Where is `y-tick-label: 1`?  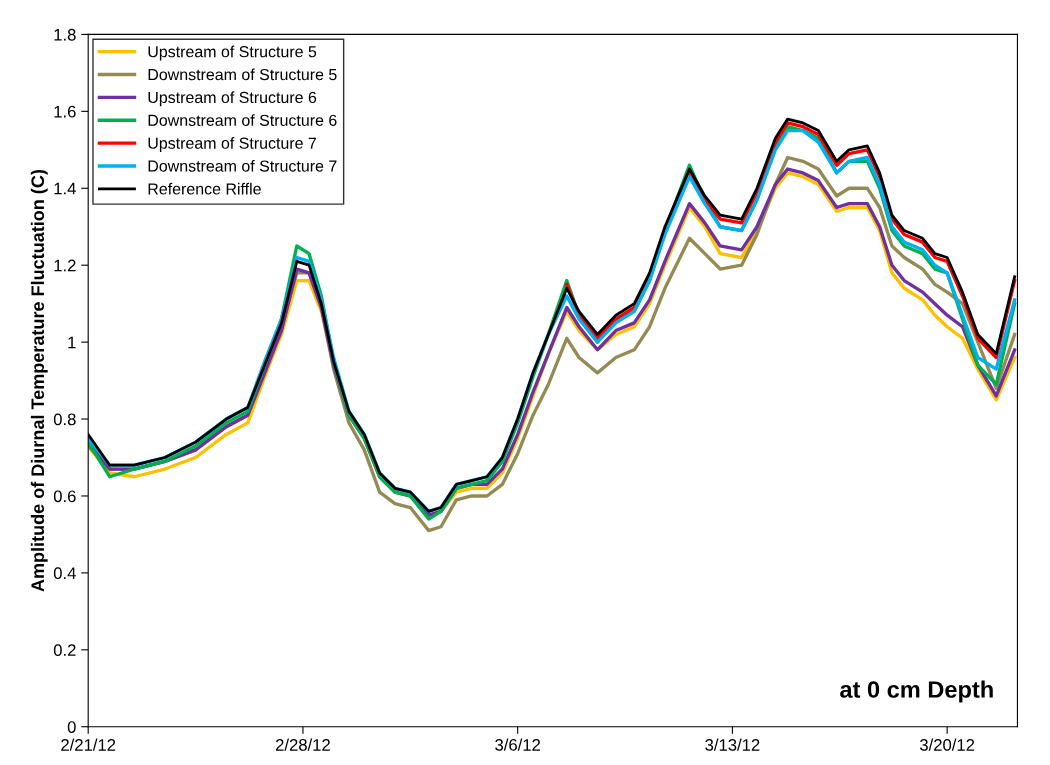
y-tick-label: 1 is located at coordinates (72, 342).